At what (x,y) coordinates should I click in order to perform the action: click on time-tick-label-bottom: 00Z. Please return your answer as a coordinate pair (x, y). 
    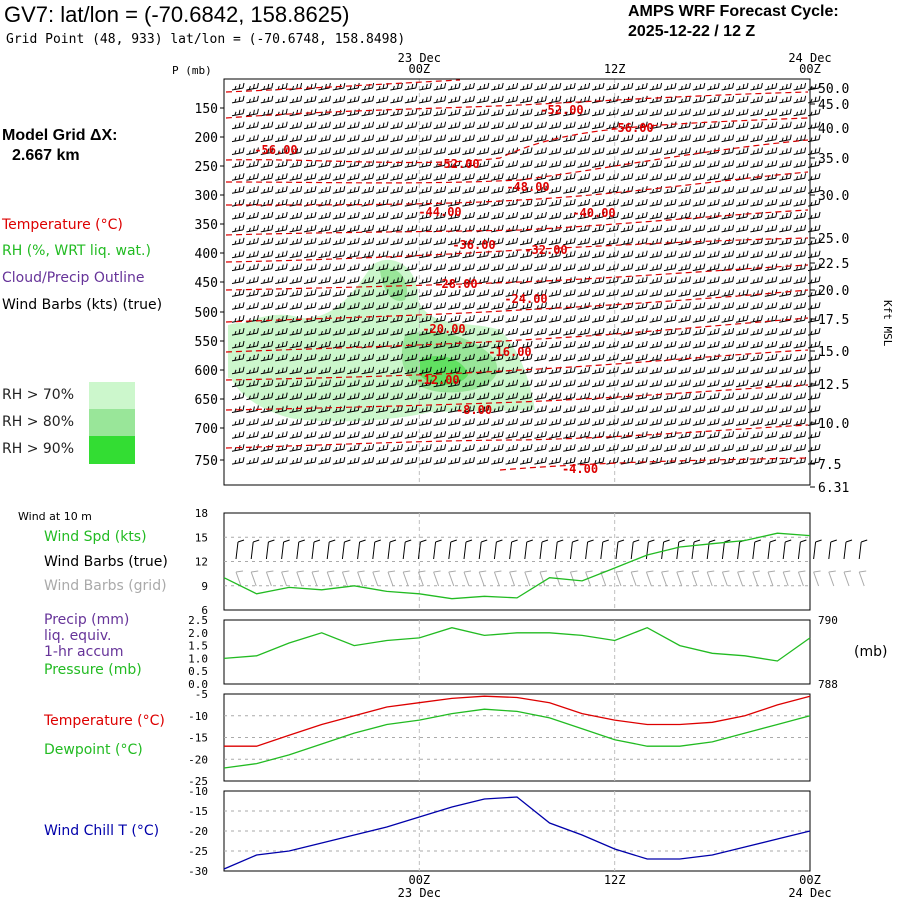
    Looking at the image, I should click on (810, 880).